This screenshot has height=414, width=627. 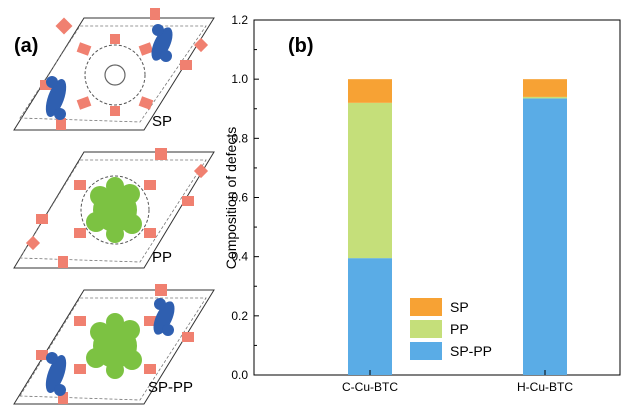 I want to click on legend-label-sp: SP, so click(x=459, y=307).